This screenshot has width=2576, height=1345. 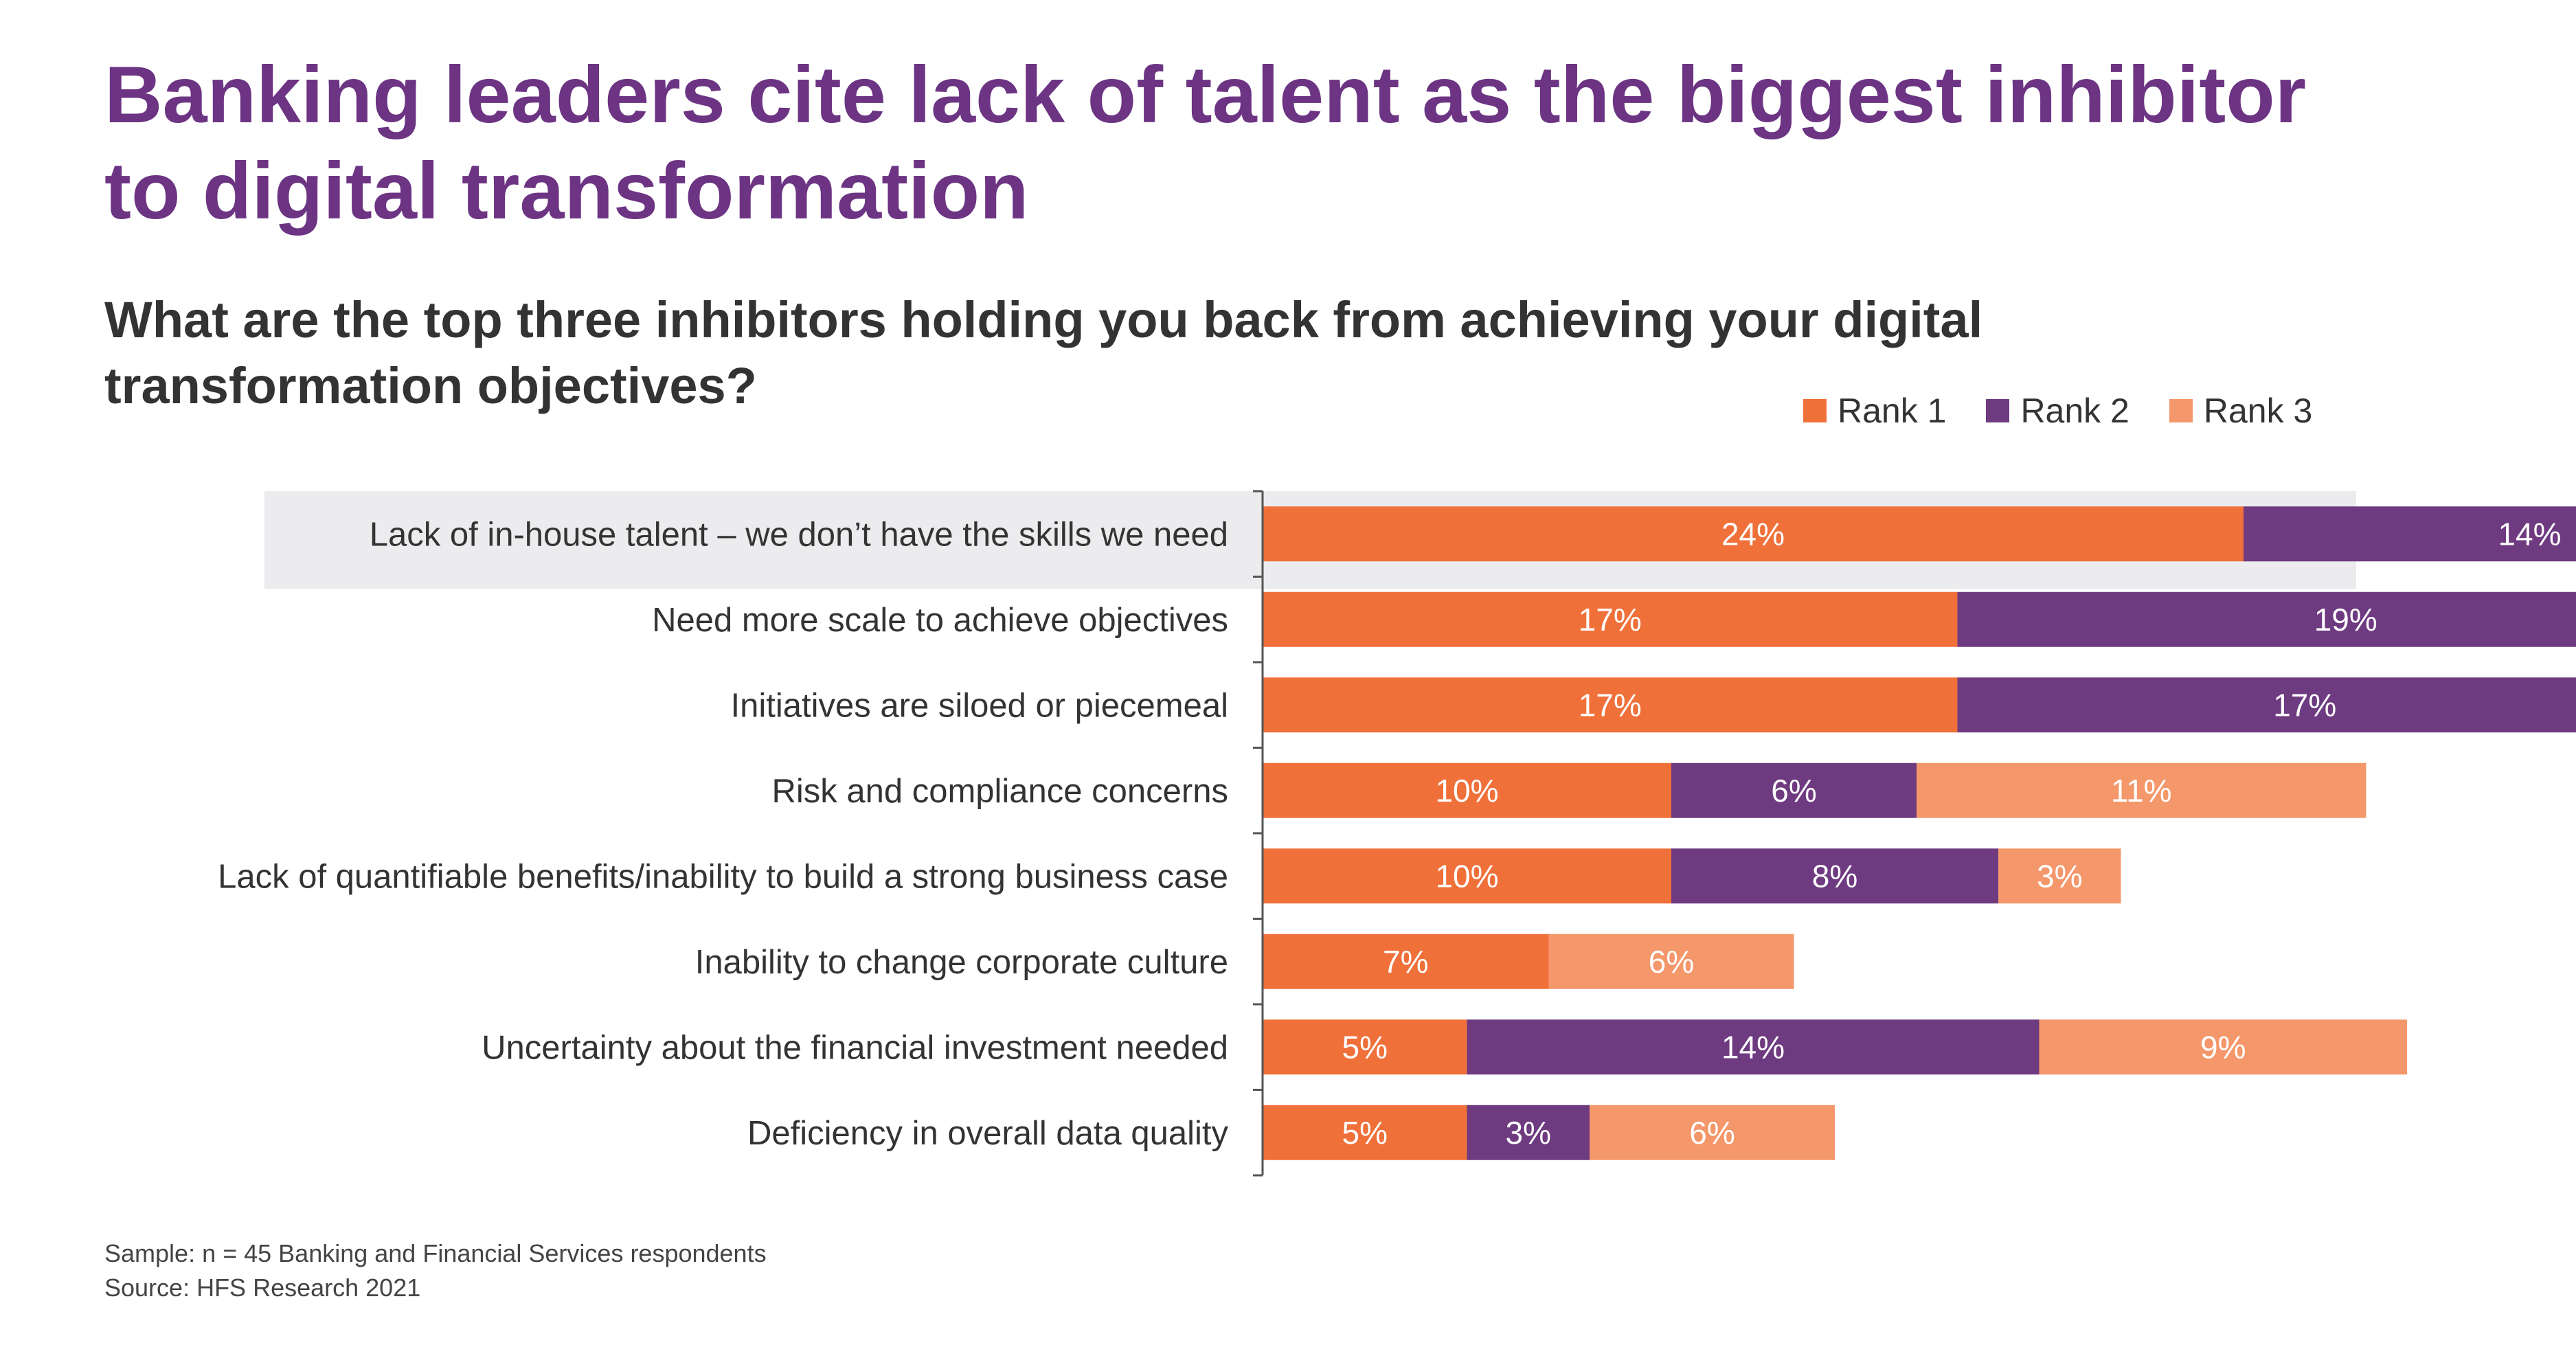 I want to click on category-label: Need more scale to achieve objectives, so click(x=940, y=620).